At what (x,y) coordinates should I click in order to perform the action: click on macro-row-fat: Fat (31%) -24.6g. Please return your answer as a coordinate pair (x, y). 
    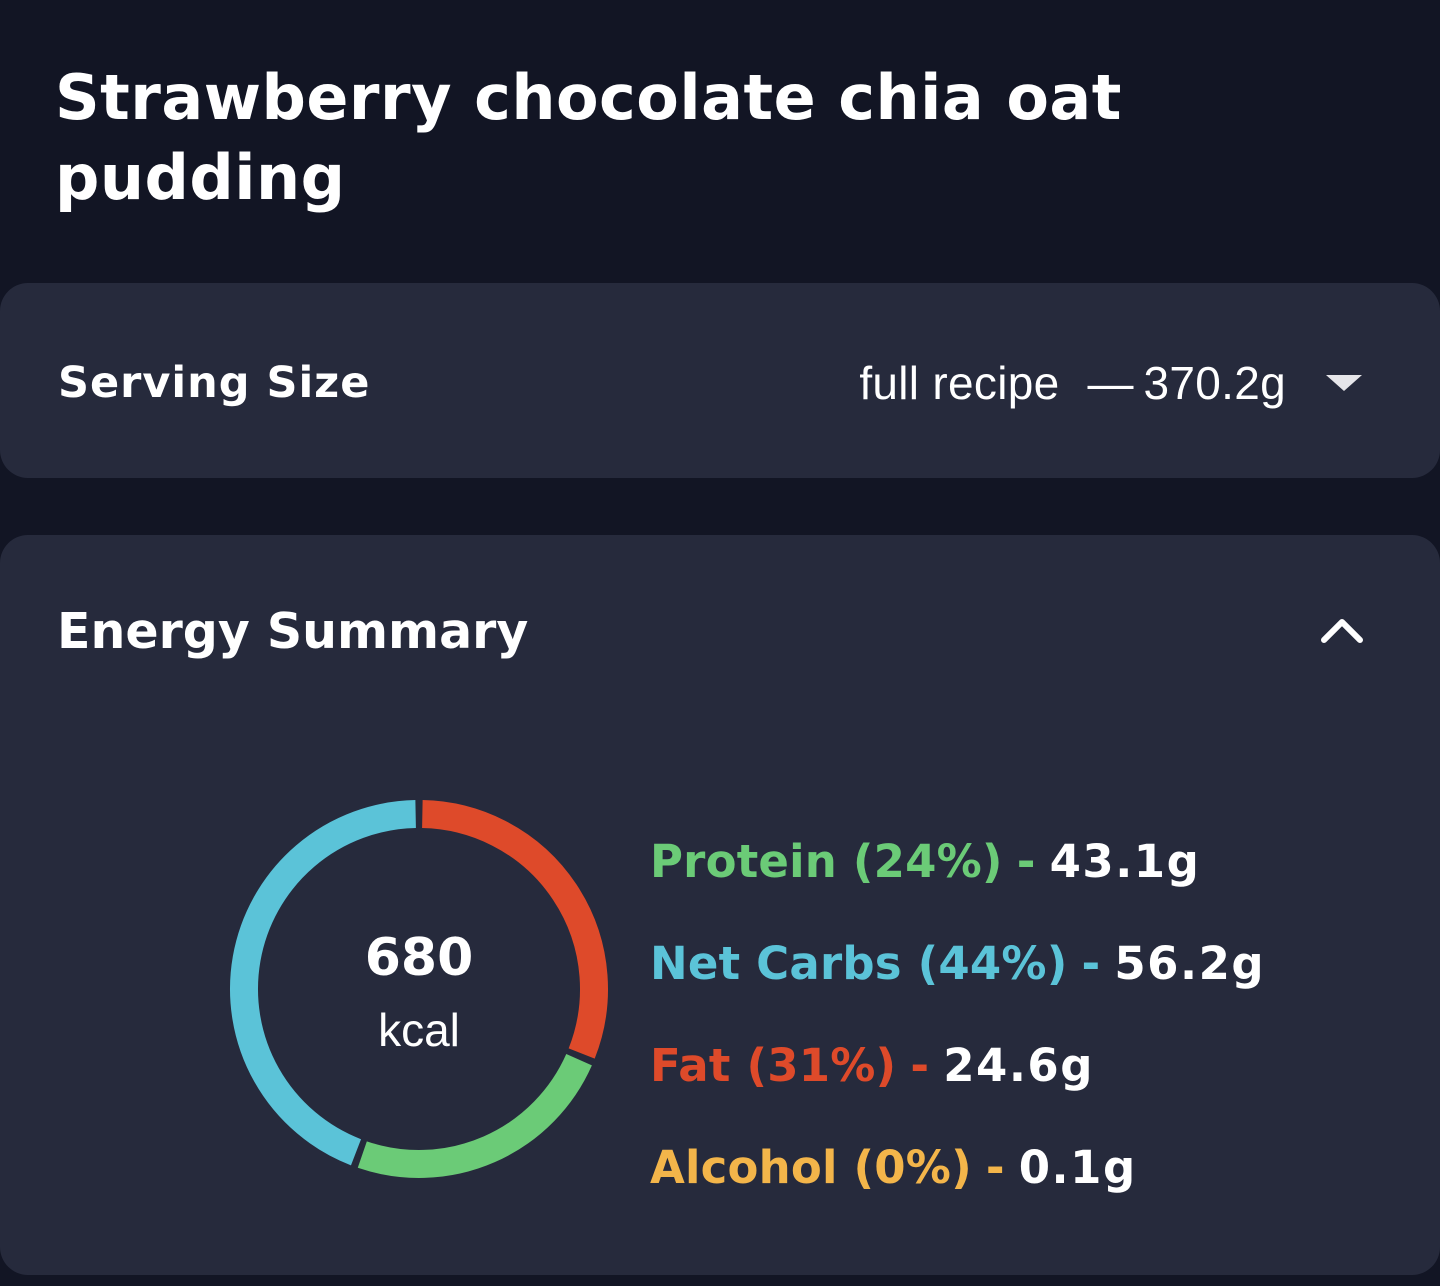
    Looking at the image, I should click on (1030, 1065).